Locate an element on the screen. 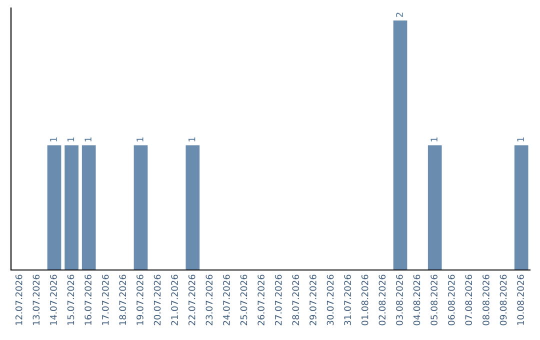 The width and height of the screenshot is (540, 340). x-tick-label: 06.08.2026 is located at coordinates (451, 300).